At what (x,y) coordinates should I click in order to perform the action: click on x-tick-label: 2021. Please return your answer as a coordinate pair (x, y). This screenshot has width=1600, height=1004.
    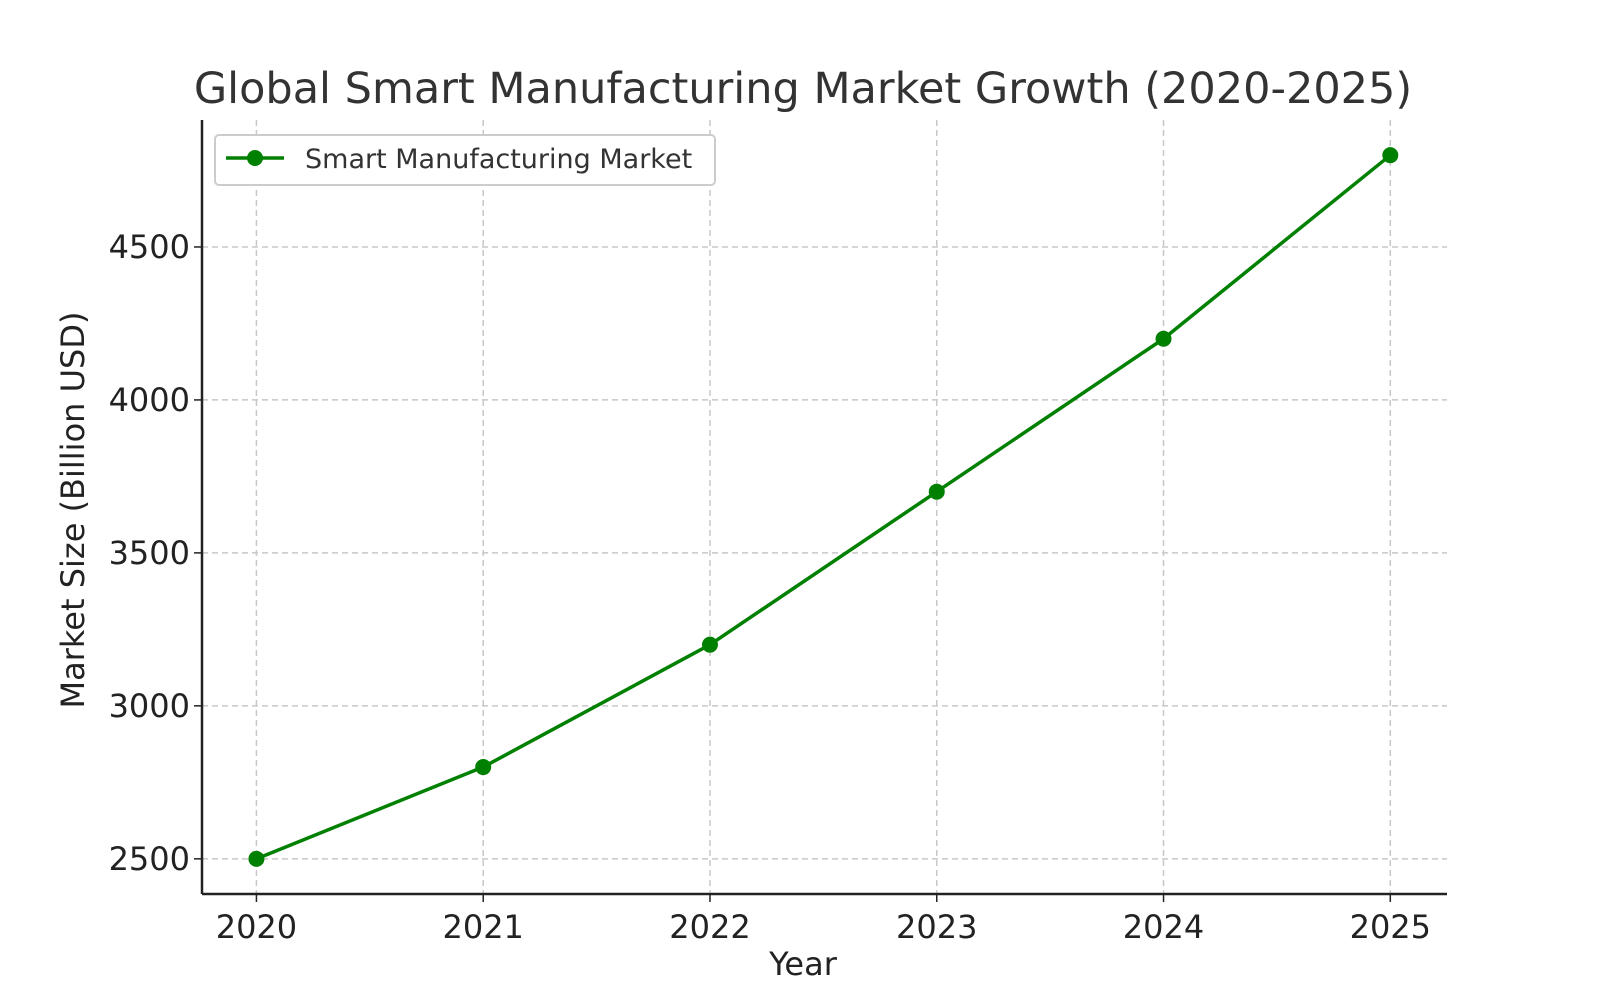
    Looking at the image, I should click on (482, 927).